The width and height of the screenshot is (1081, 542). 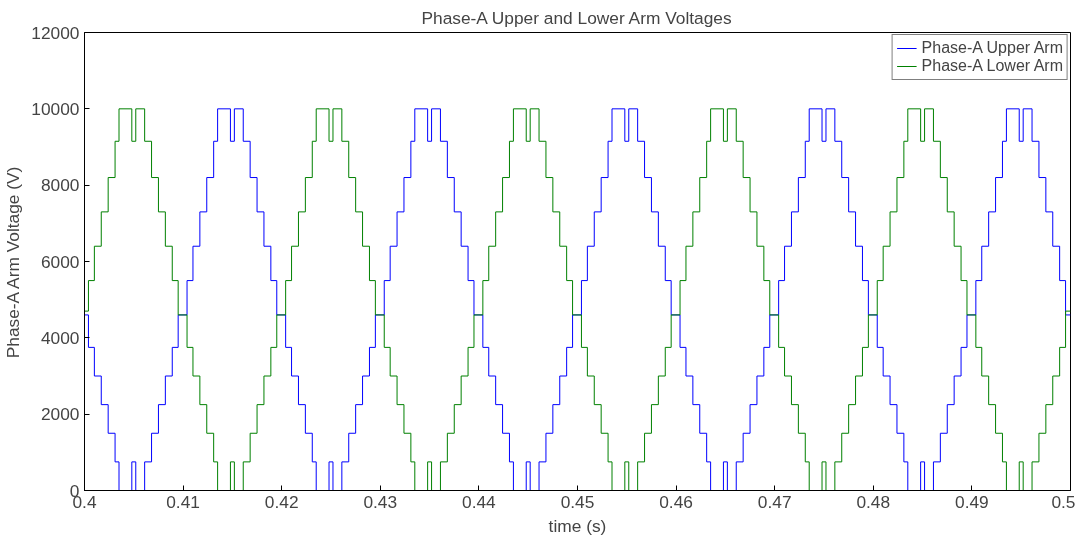 What do you see at coordinates (577, 525) in the screenshot?
I see `x-axis-title: time (s)` at bounding box center [577, 525].